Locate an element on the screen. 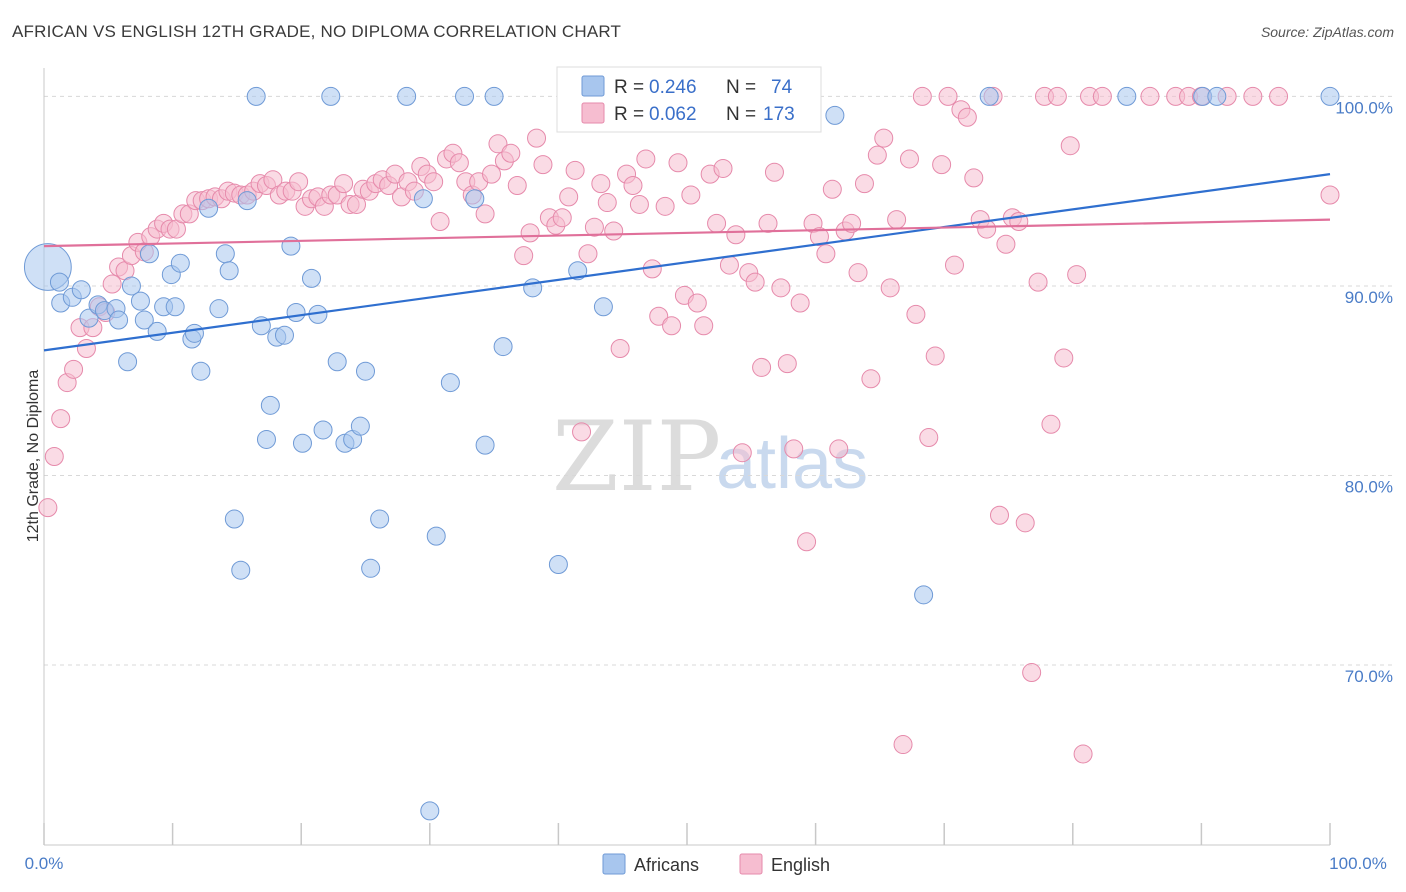 The width and height of the screenshot is (1406, 892). english-n-label: N = is located at coordinates (741, 114).